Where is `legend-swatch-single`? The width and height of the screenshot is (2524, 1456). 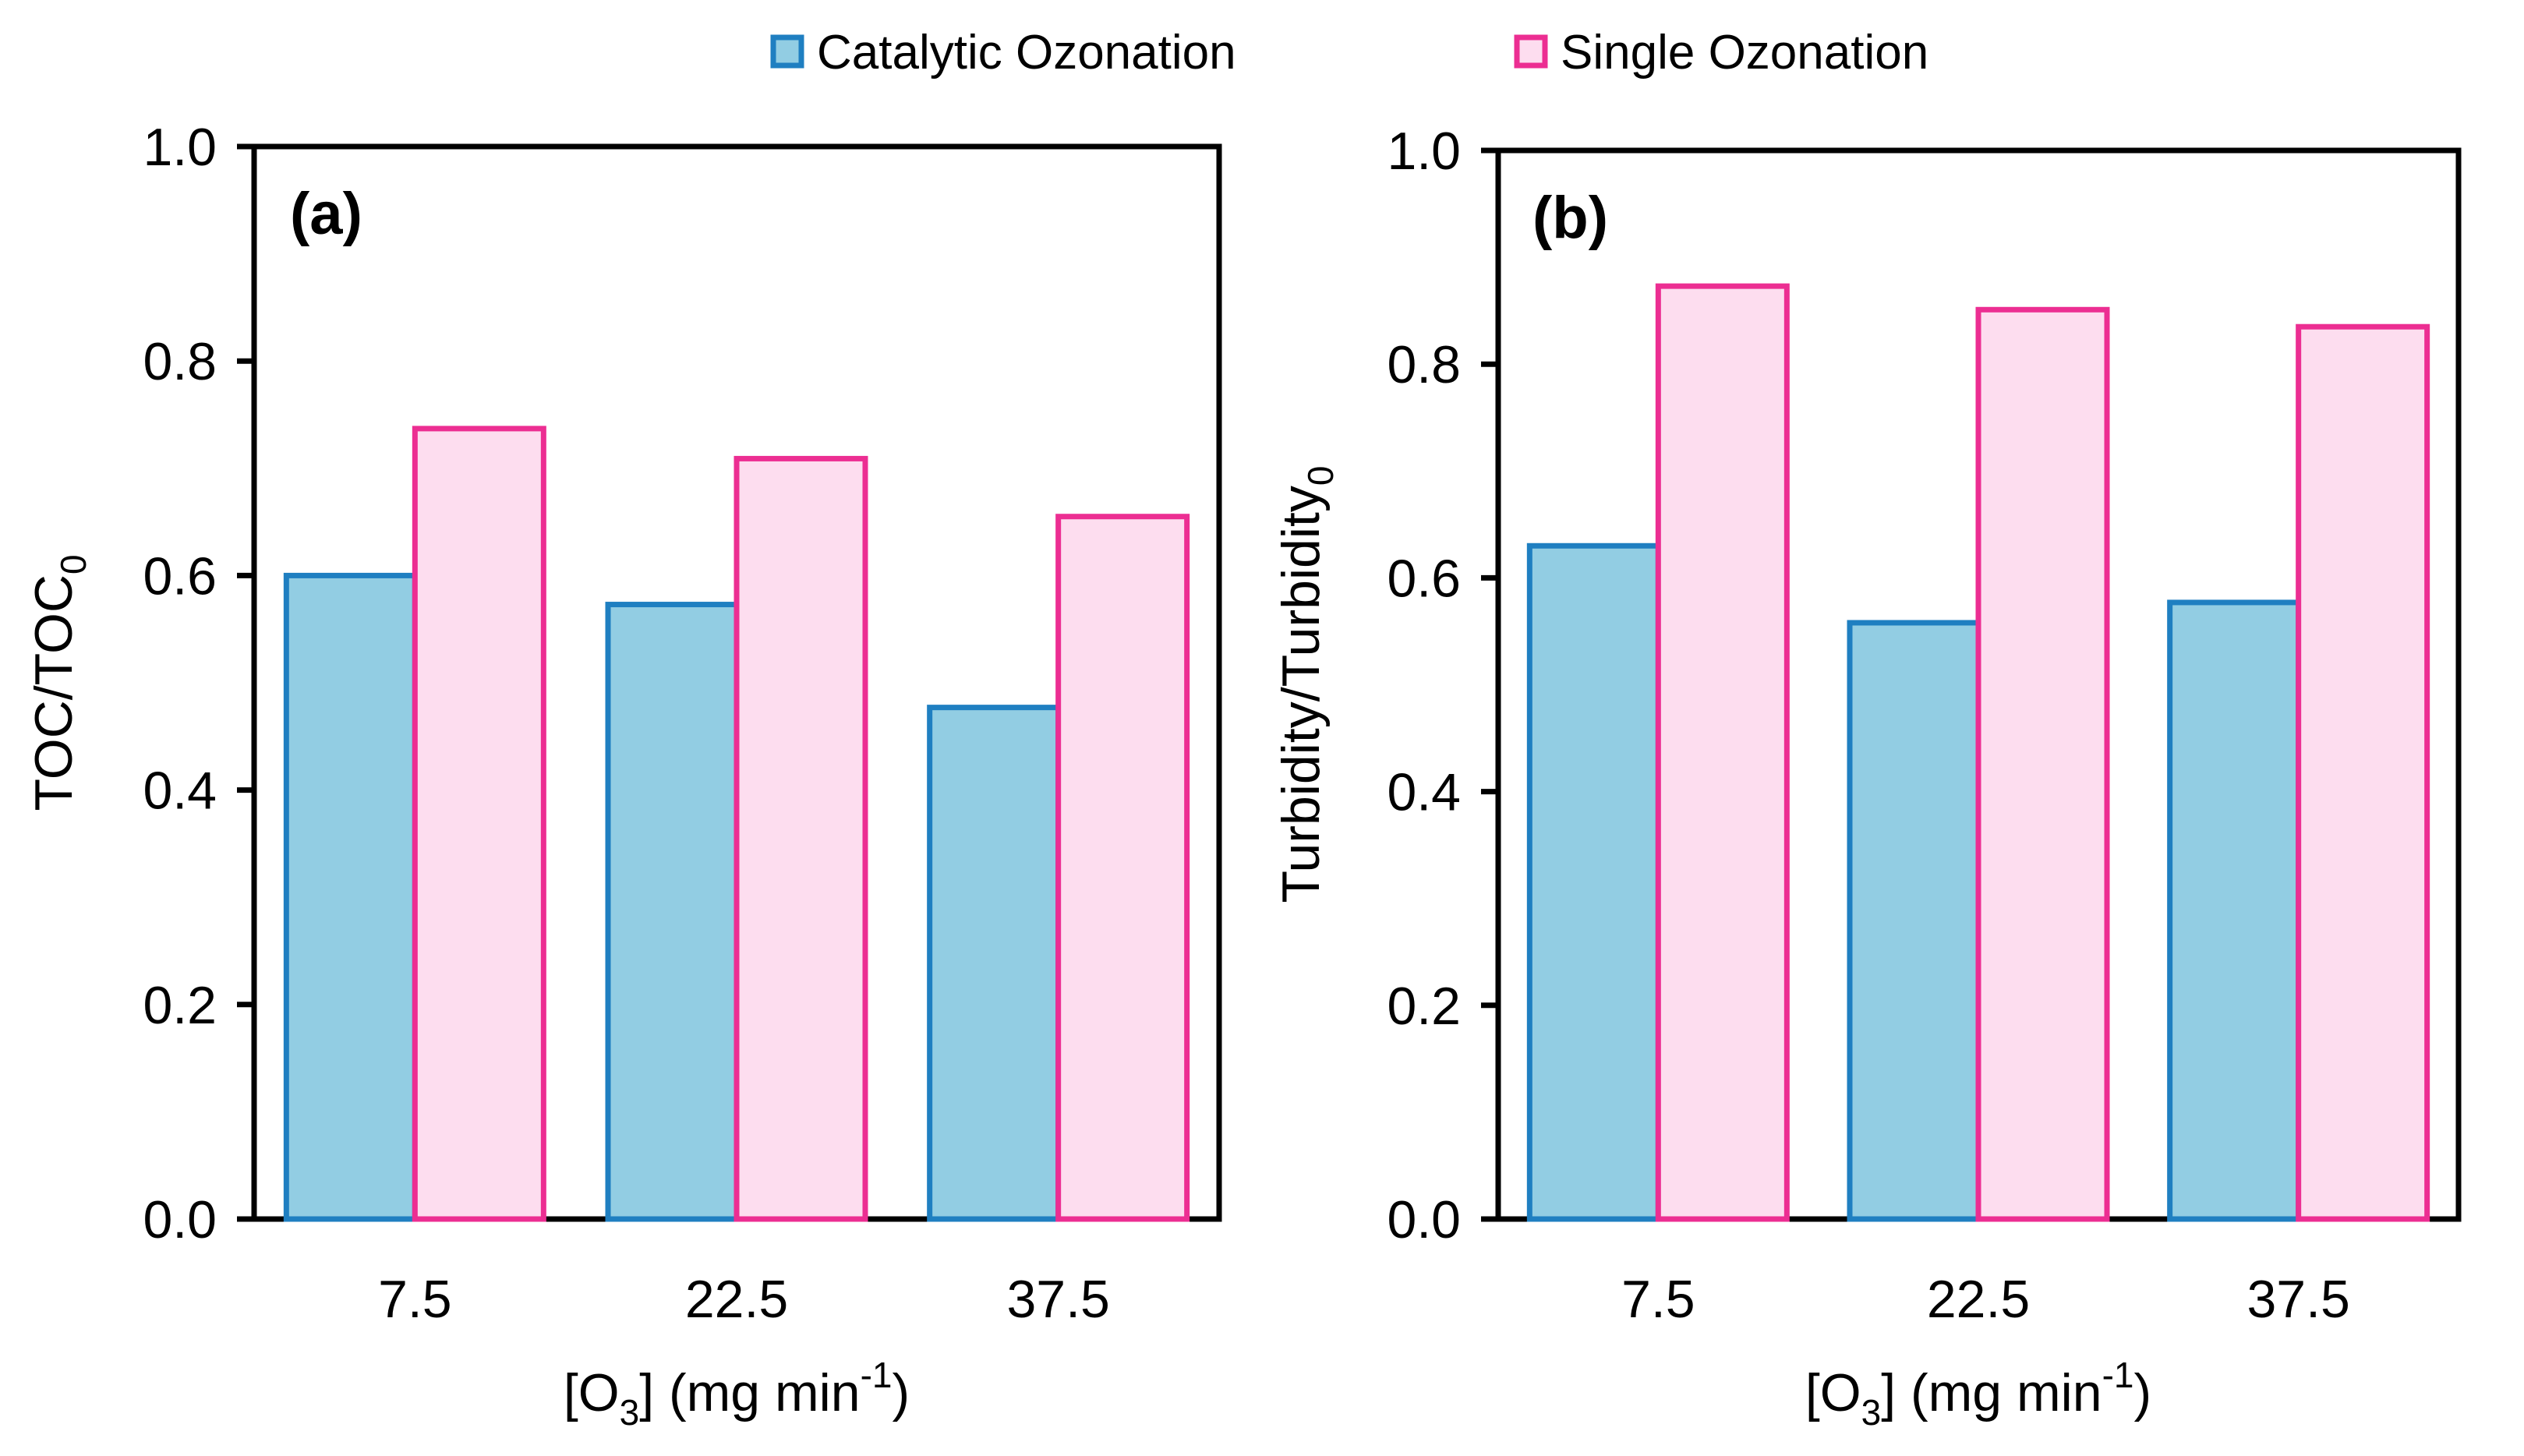
legend-swatch-single is located at coordinates (1531, 52).